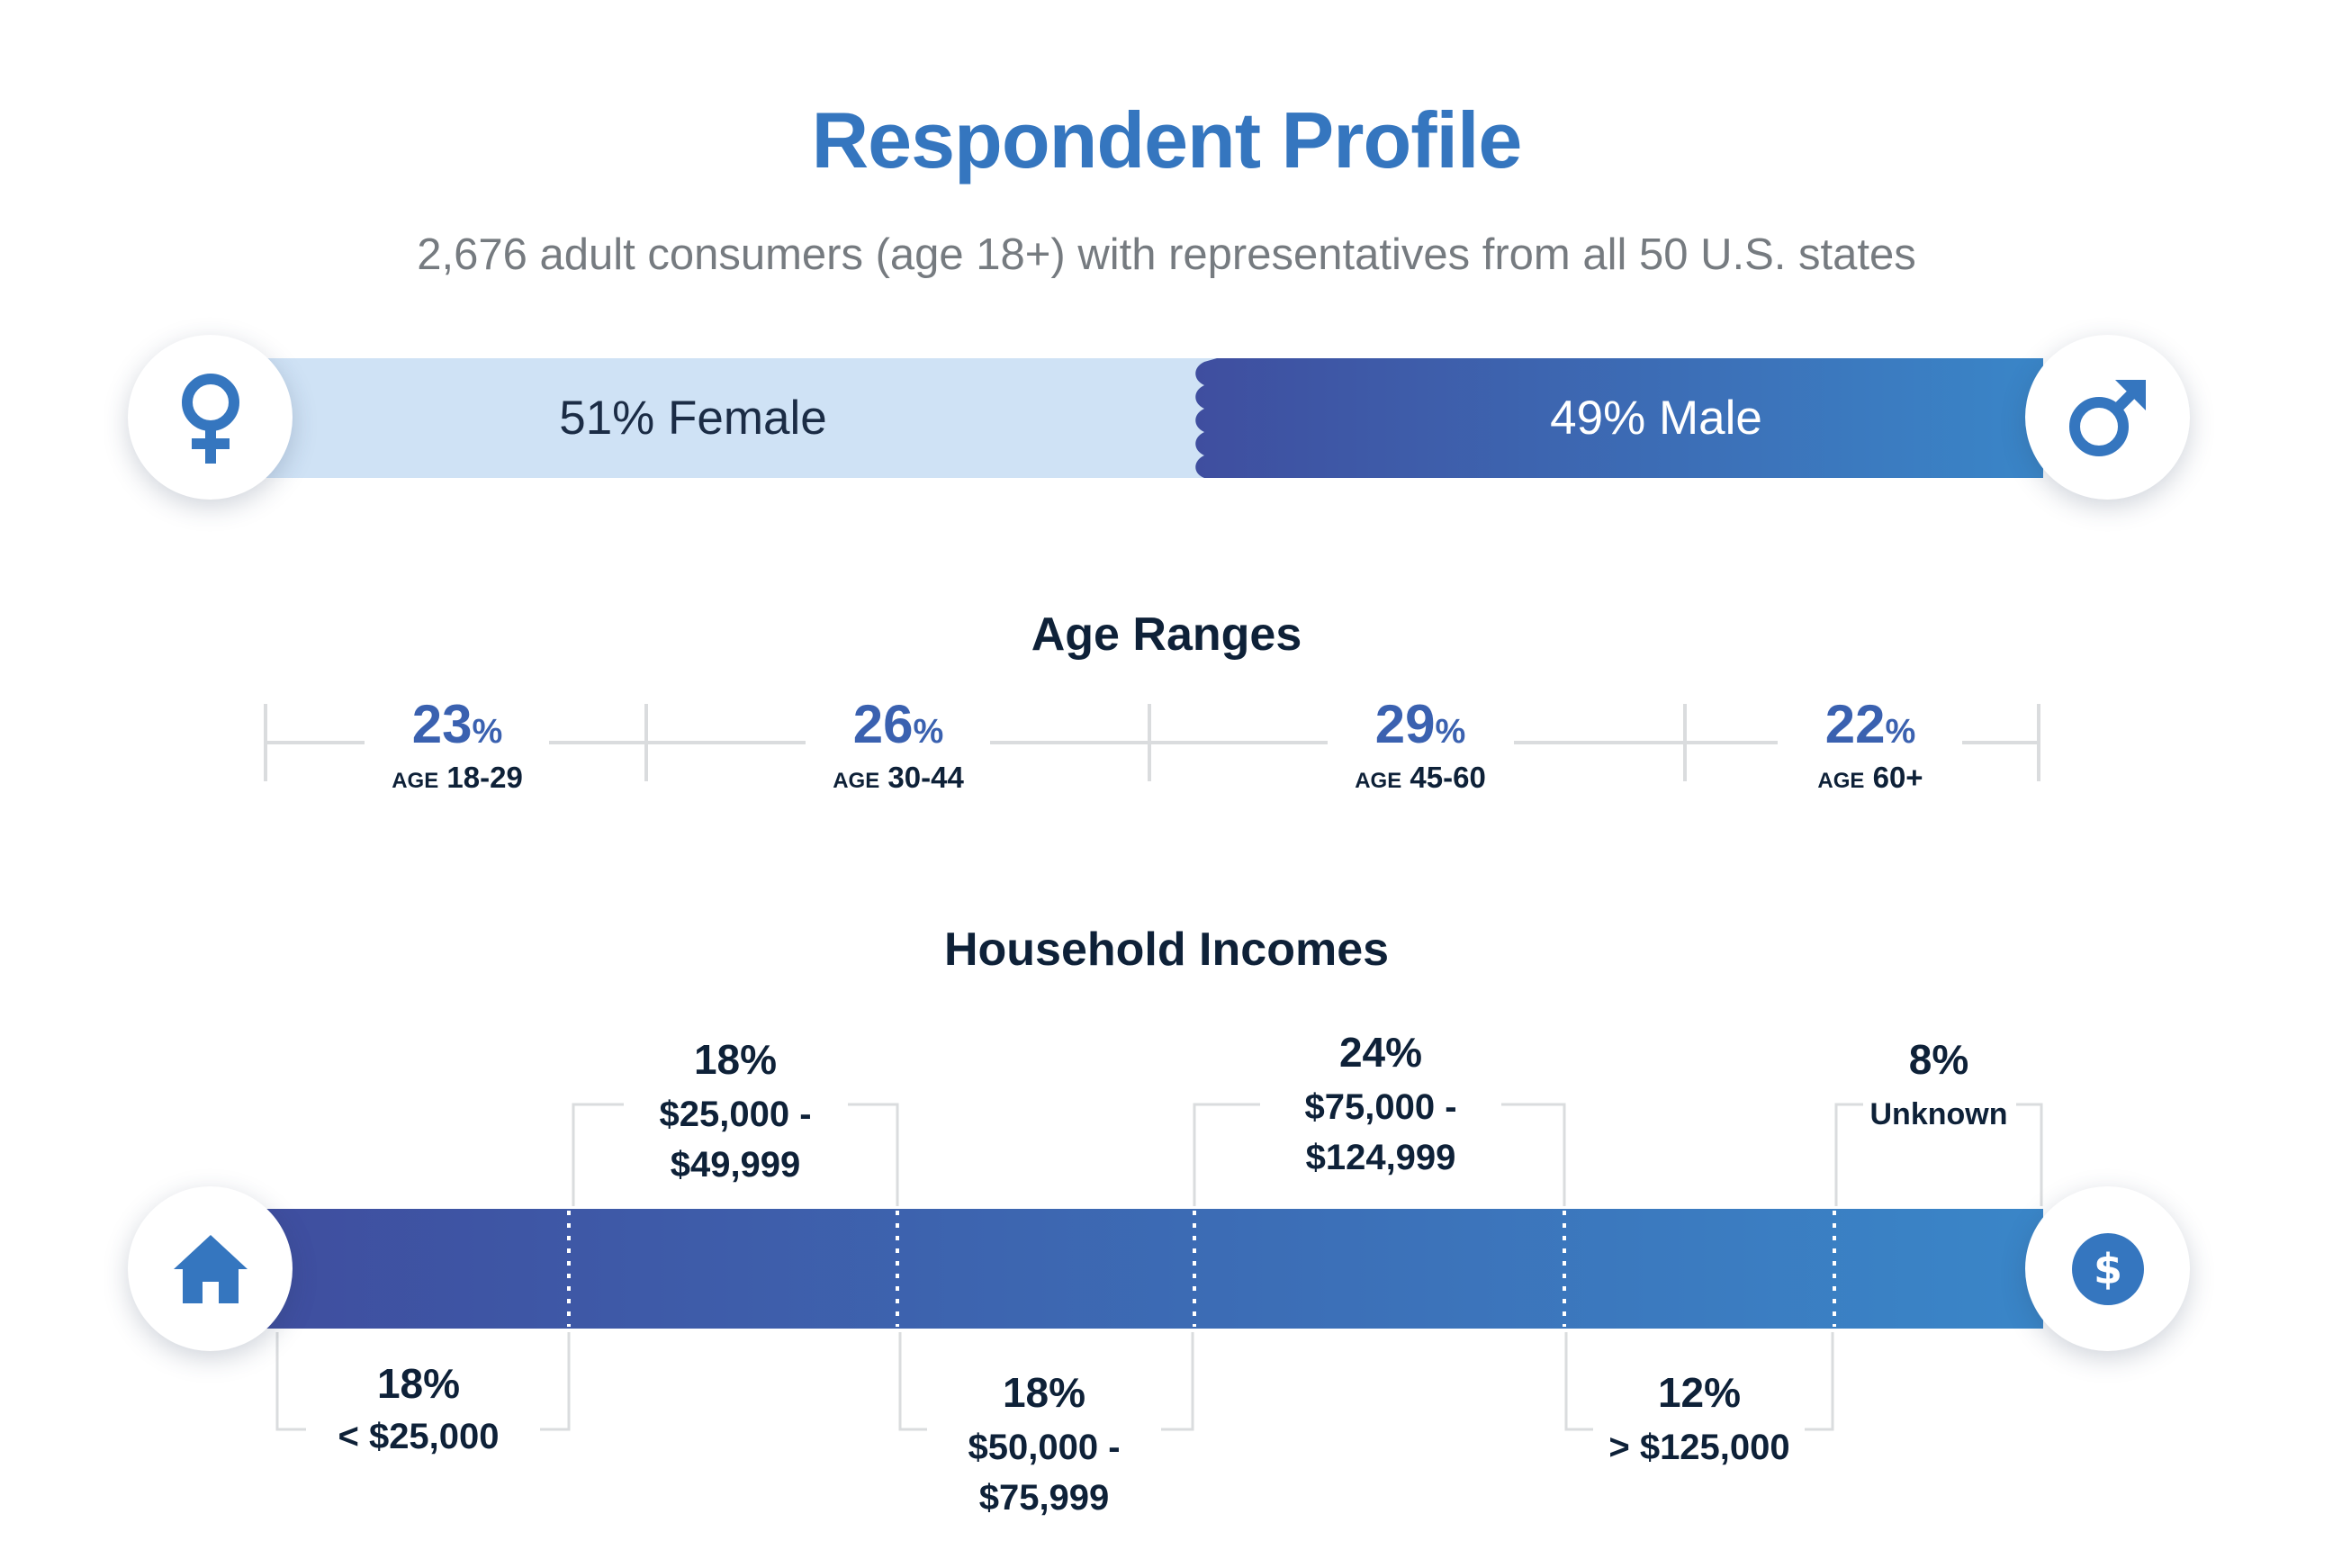 The width and height of the screenshot is (2333, 1568). Describe the element at coordinates (1152, 1269) in the screenshot. I see `income-bar-fill` at that location.